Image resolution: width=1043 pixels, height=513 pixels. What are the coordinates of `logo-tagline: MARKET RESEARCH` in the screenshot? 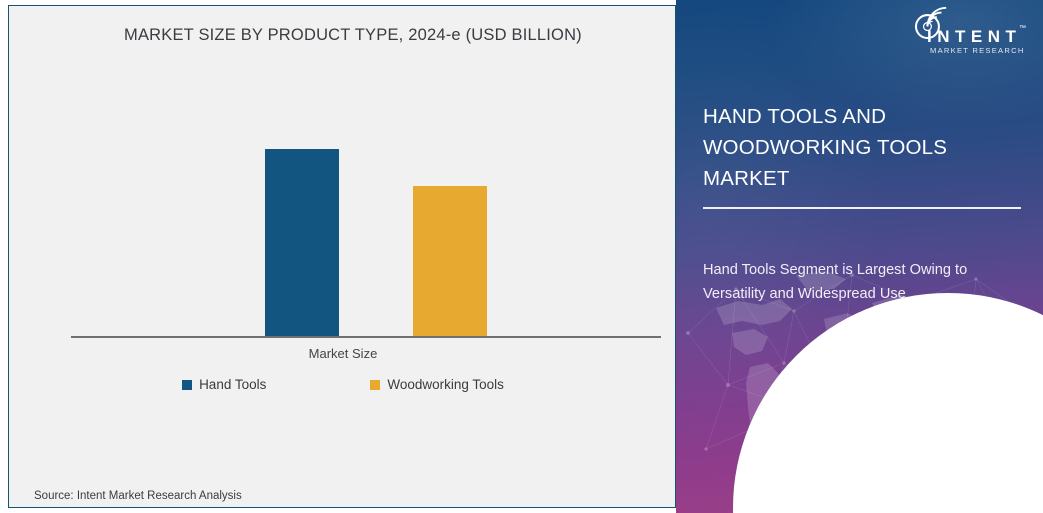 It's located at (977, 50).